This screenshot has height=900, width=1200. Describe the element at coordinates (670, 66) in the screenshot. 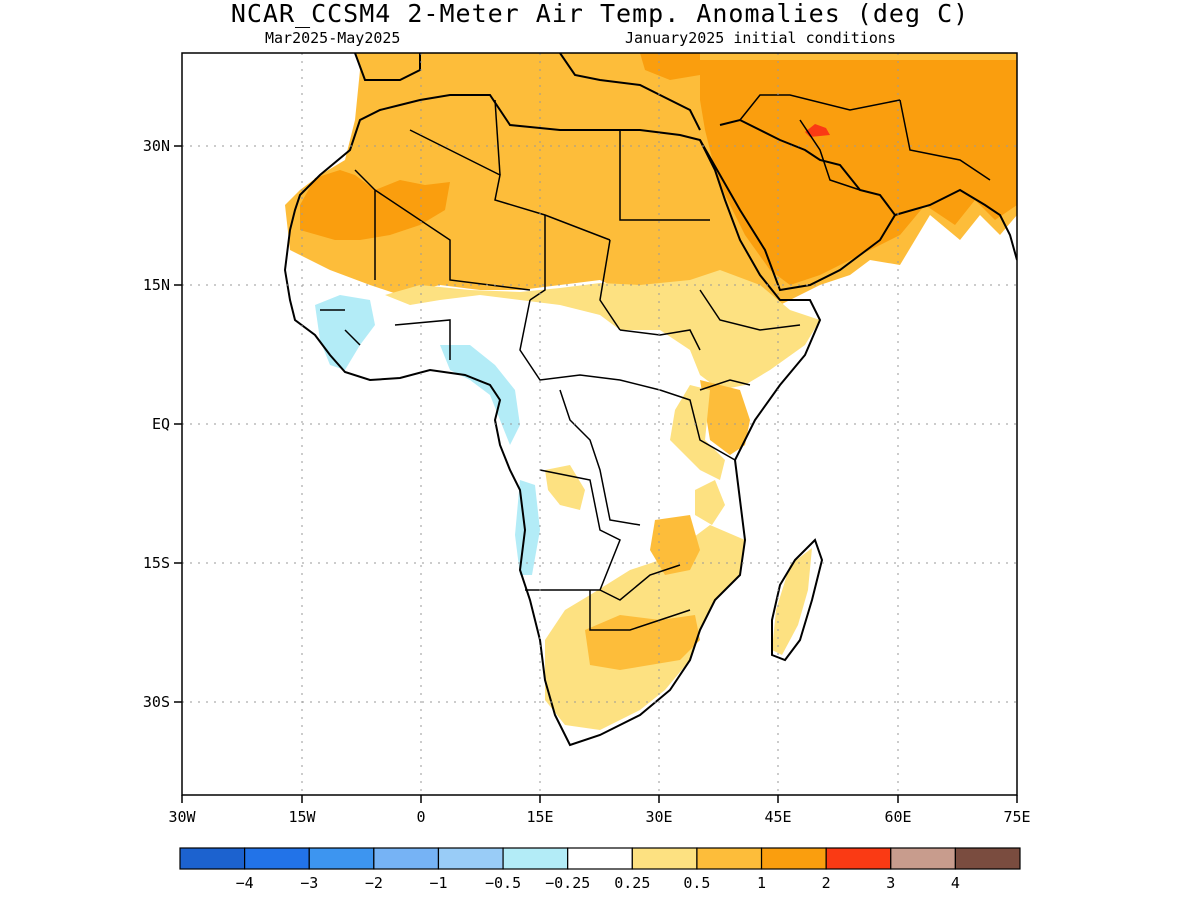

I see `anomaly-region-orange-mediterranean` at that location.